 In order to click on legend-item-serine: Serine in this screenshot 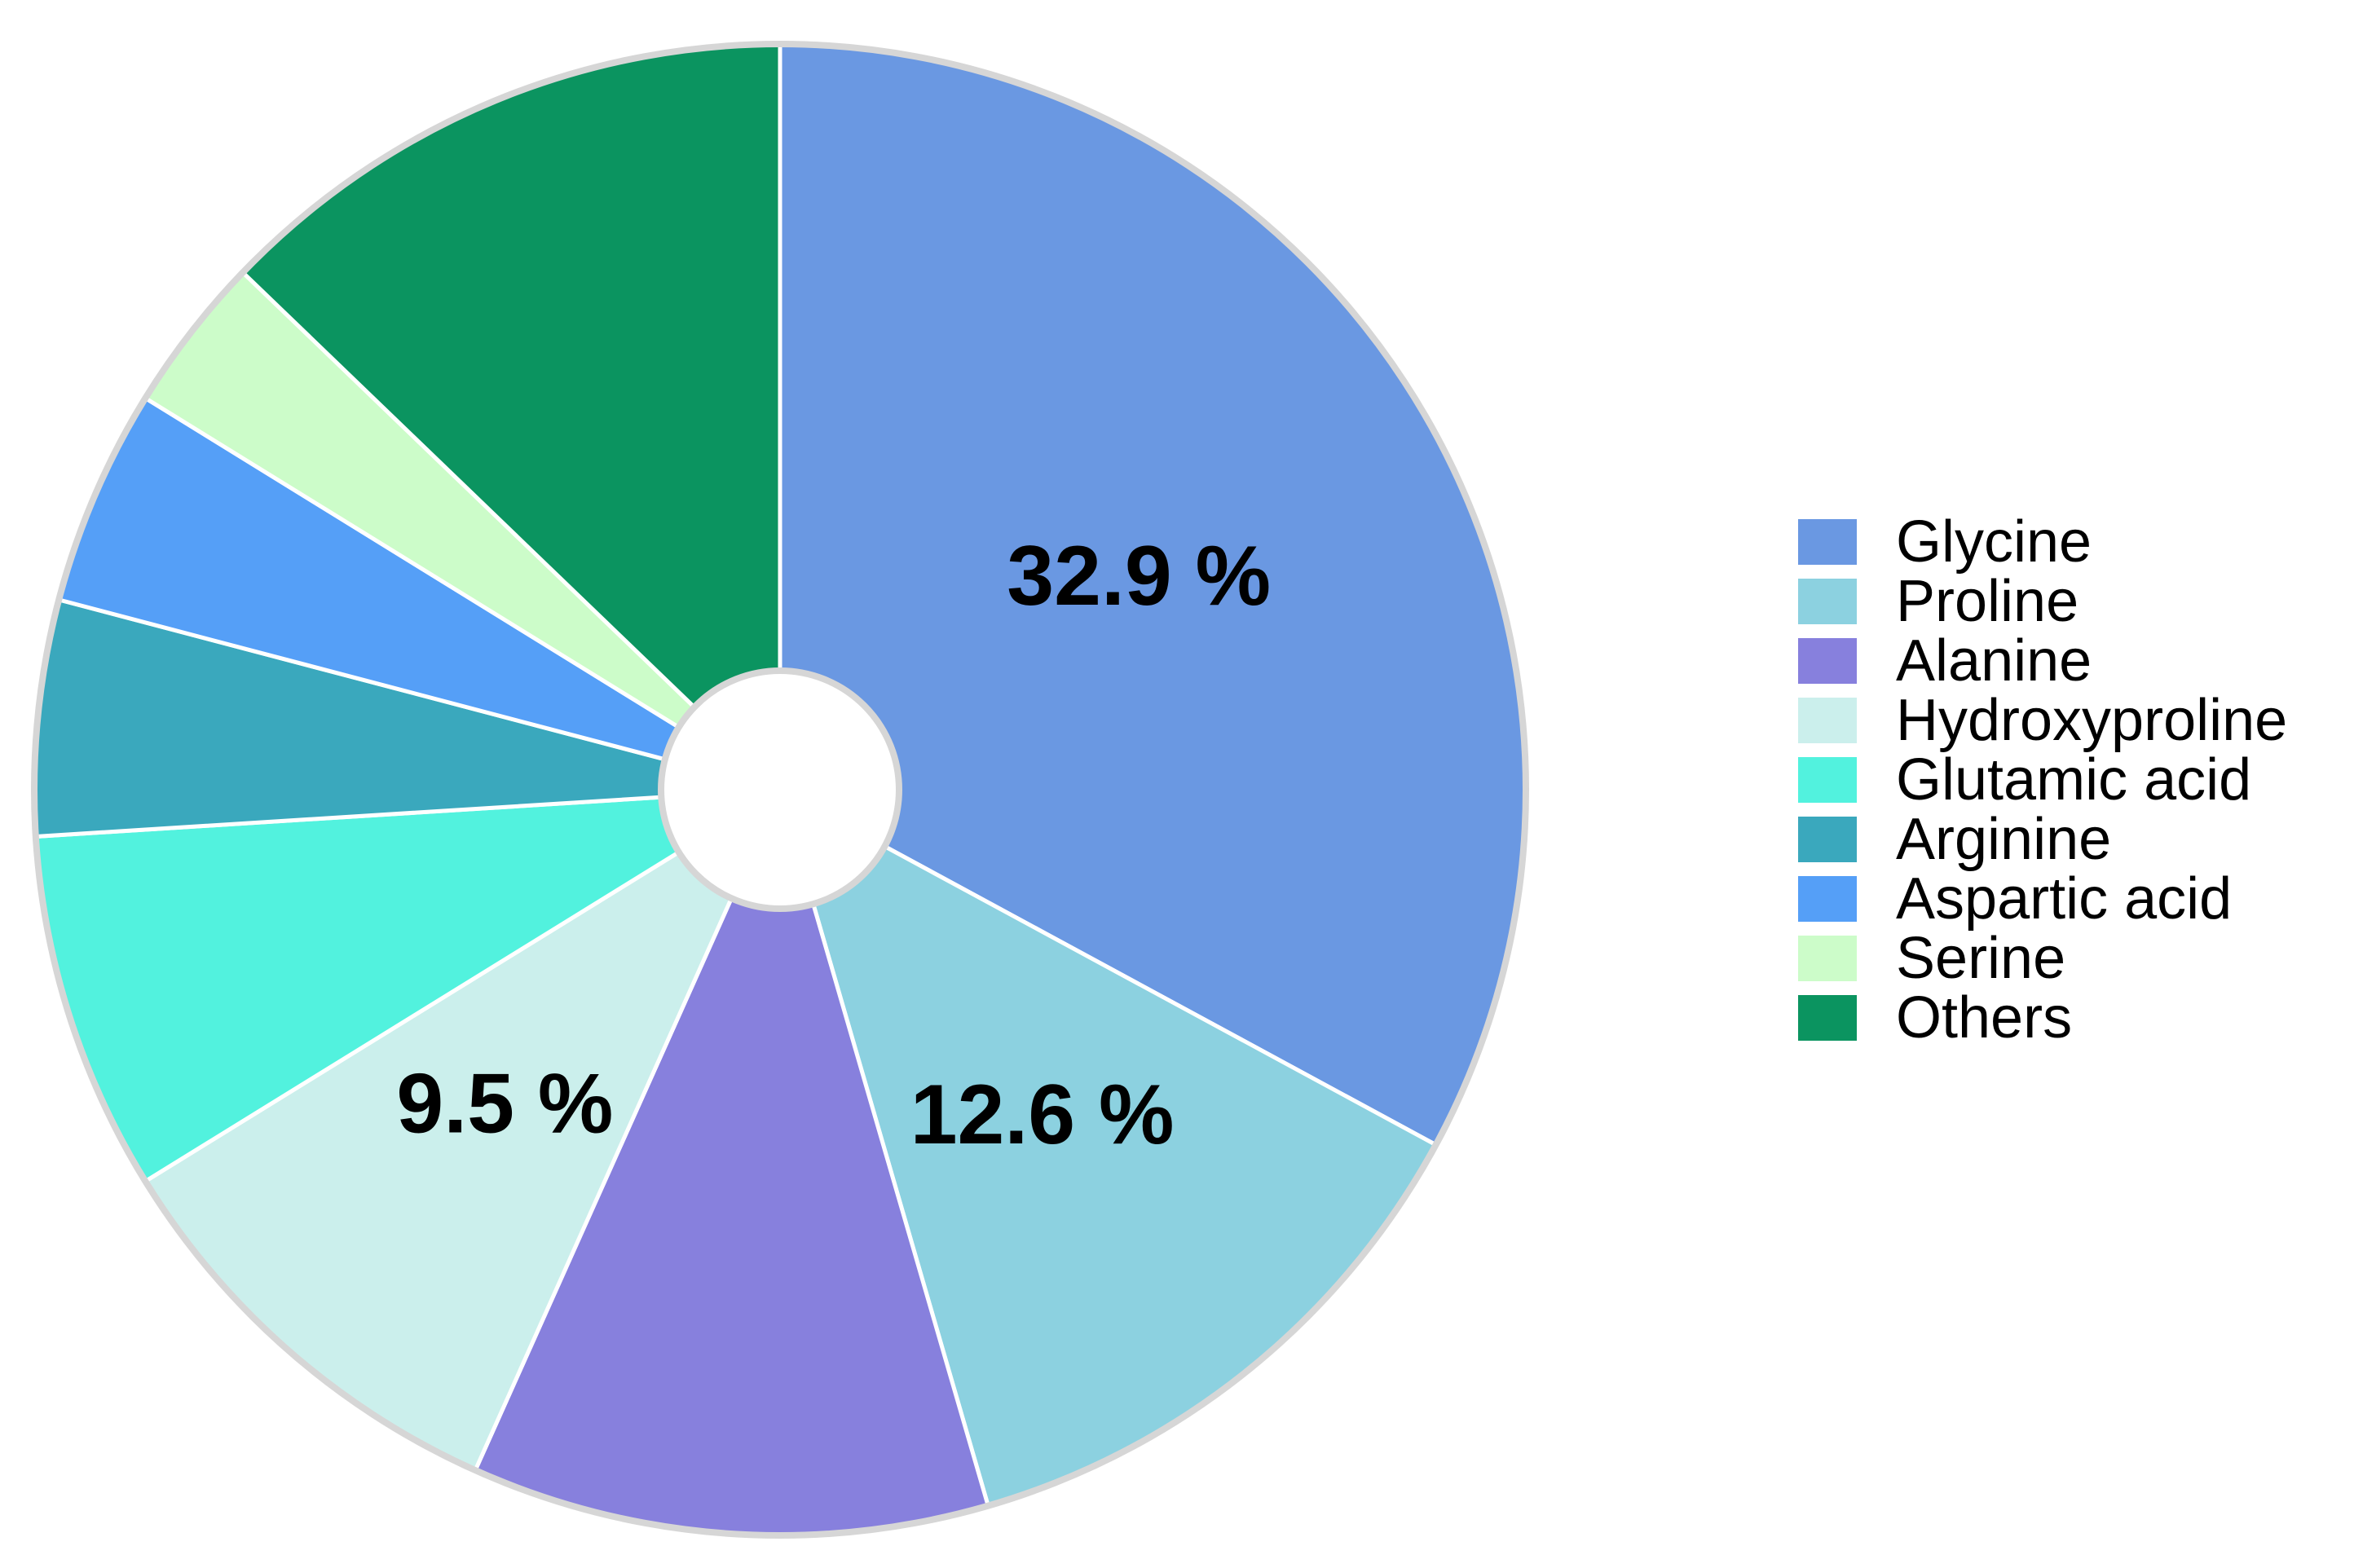, I will do `click(1931, 958)`.